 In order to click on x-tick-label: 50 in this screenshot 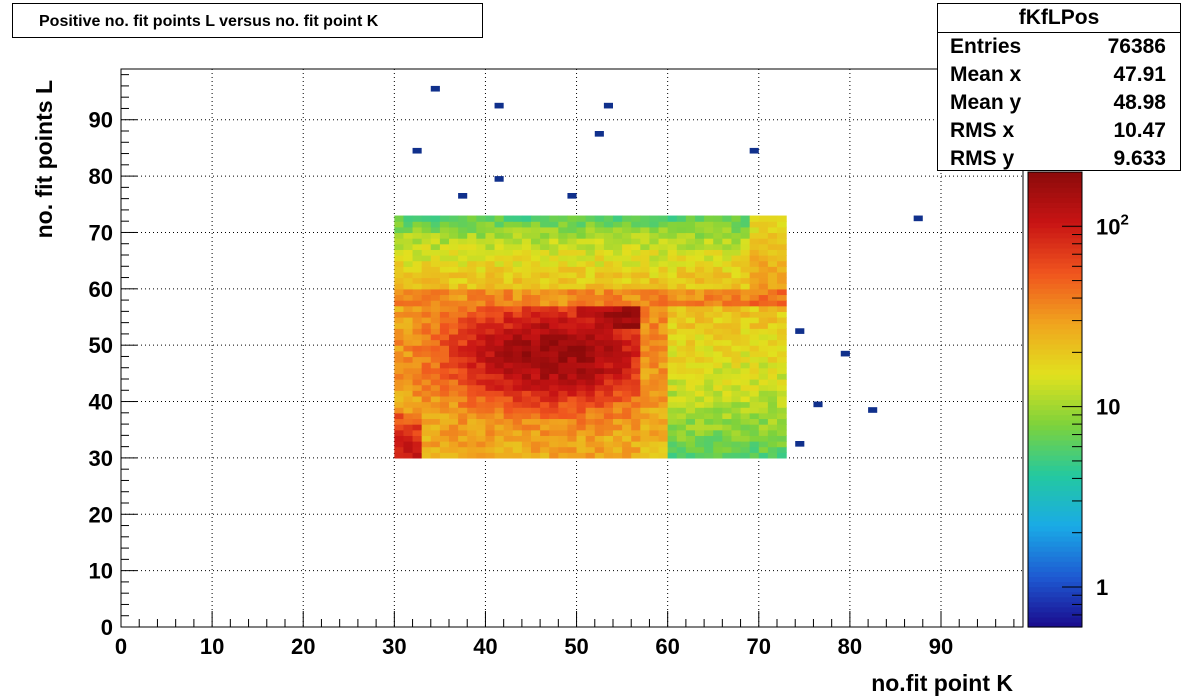, I will do `click(576, 646)`.